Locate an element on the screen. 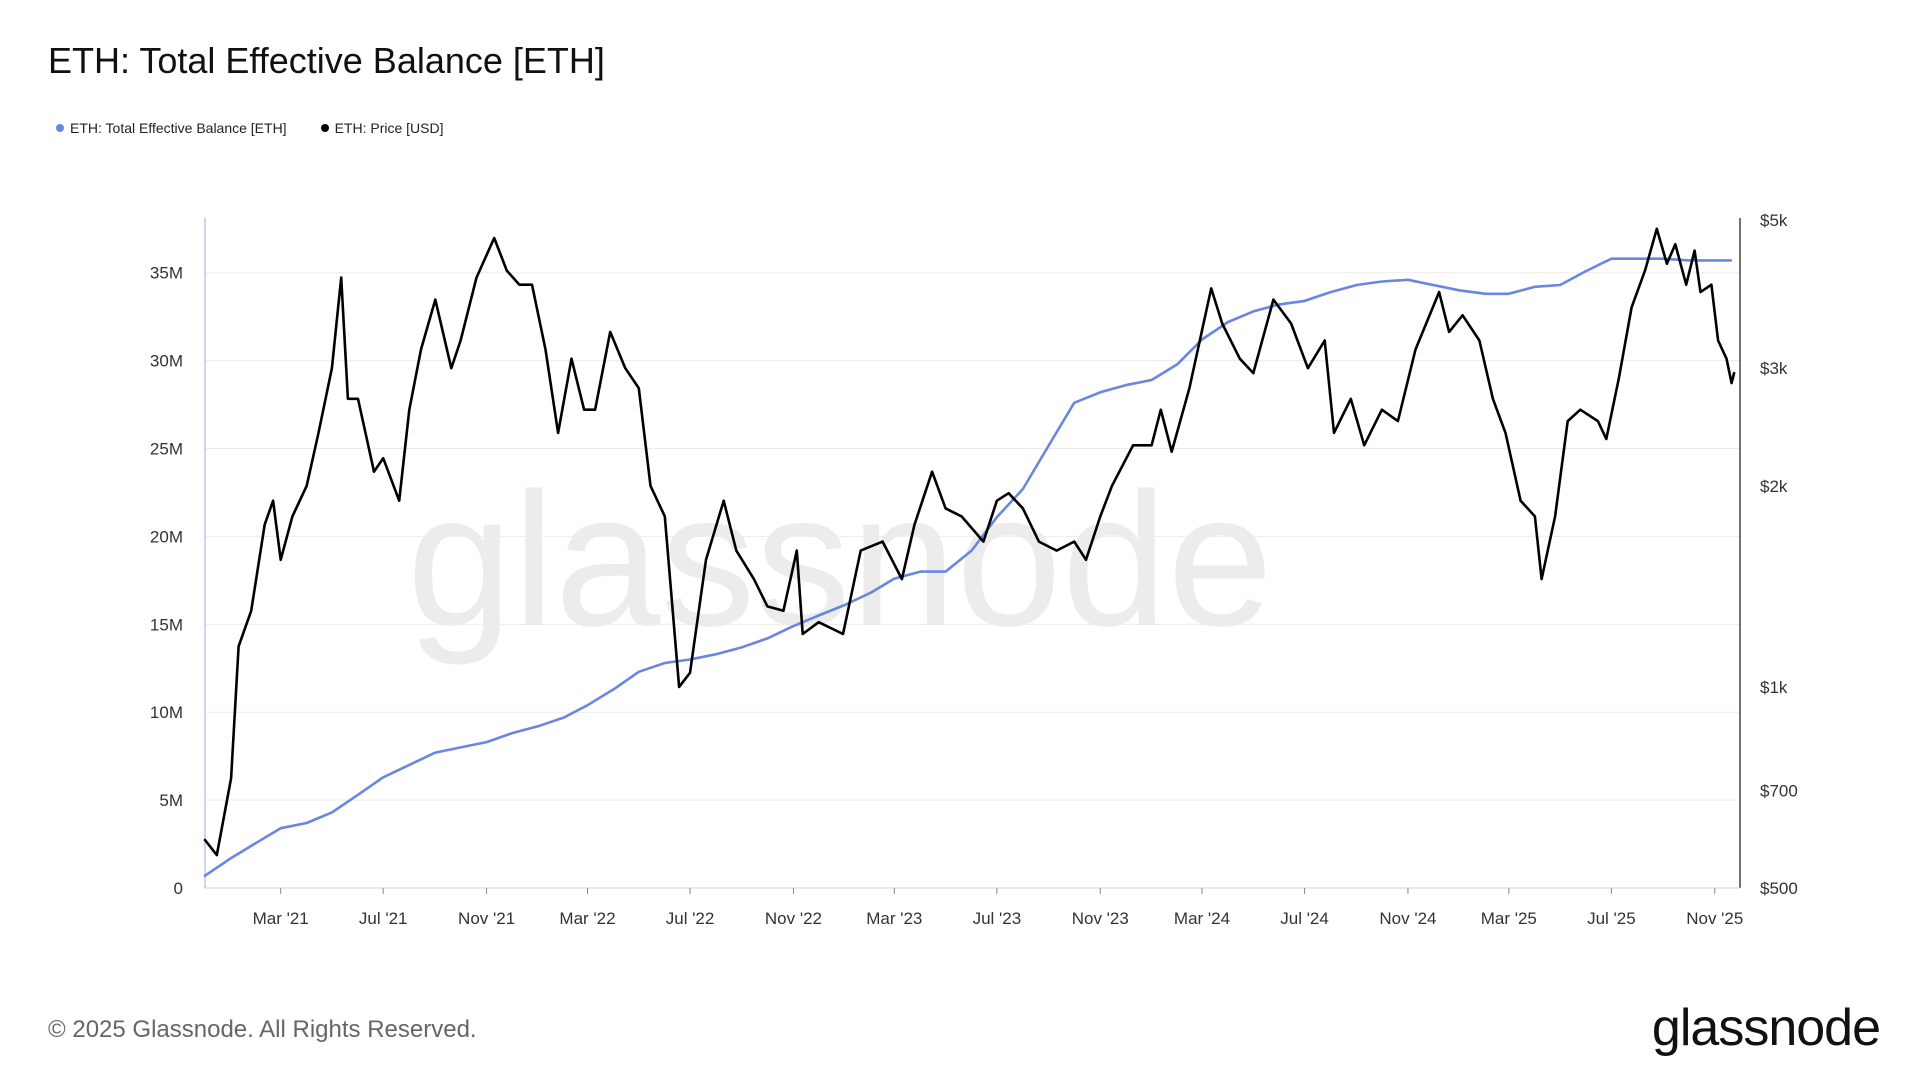 Image resolution: width=1920 pixels, height=1080 pixels. legend-item-balance: ETH: Total Effective Balance [ETH] is located at coordinates (171, 128).